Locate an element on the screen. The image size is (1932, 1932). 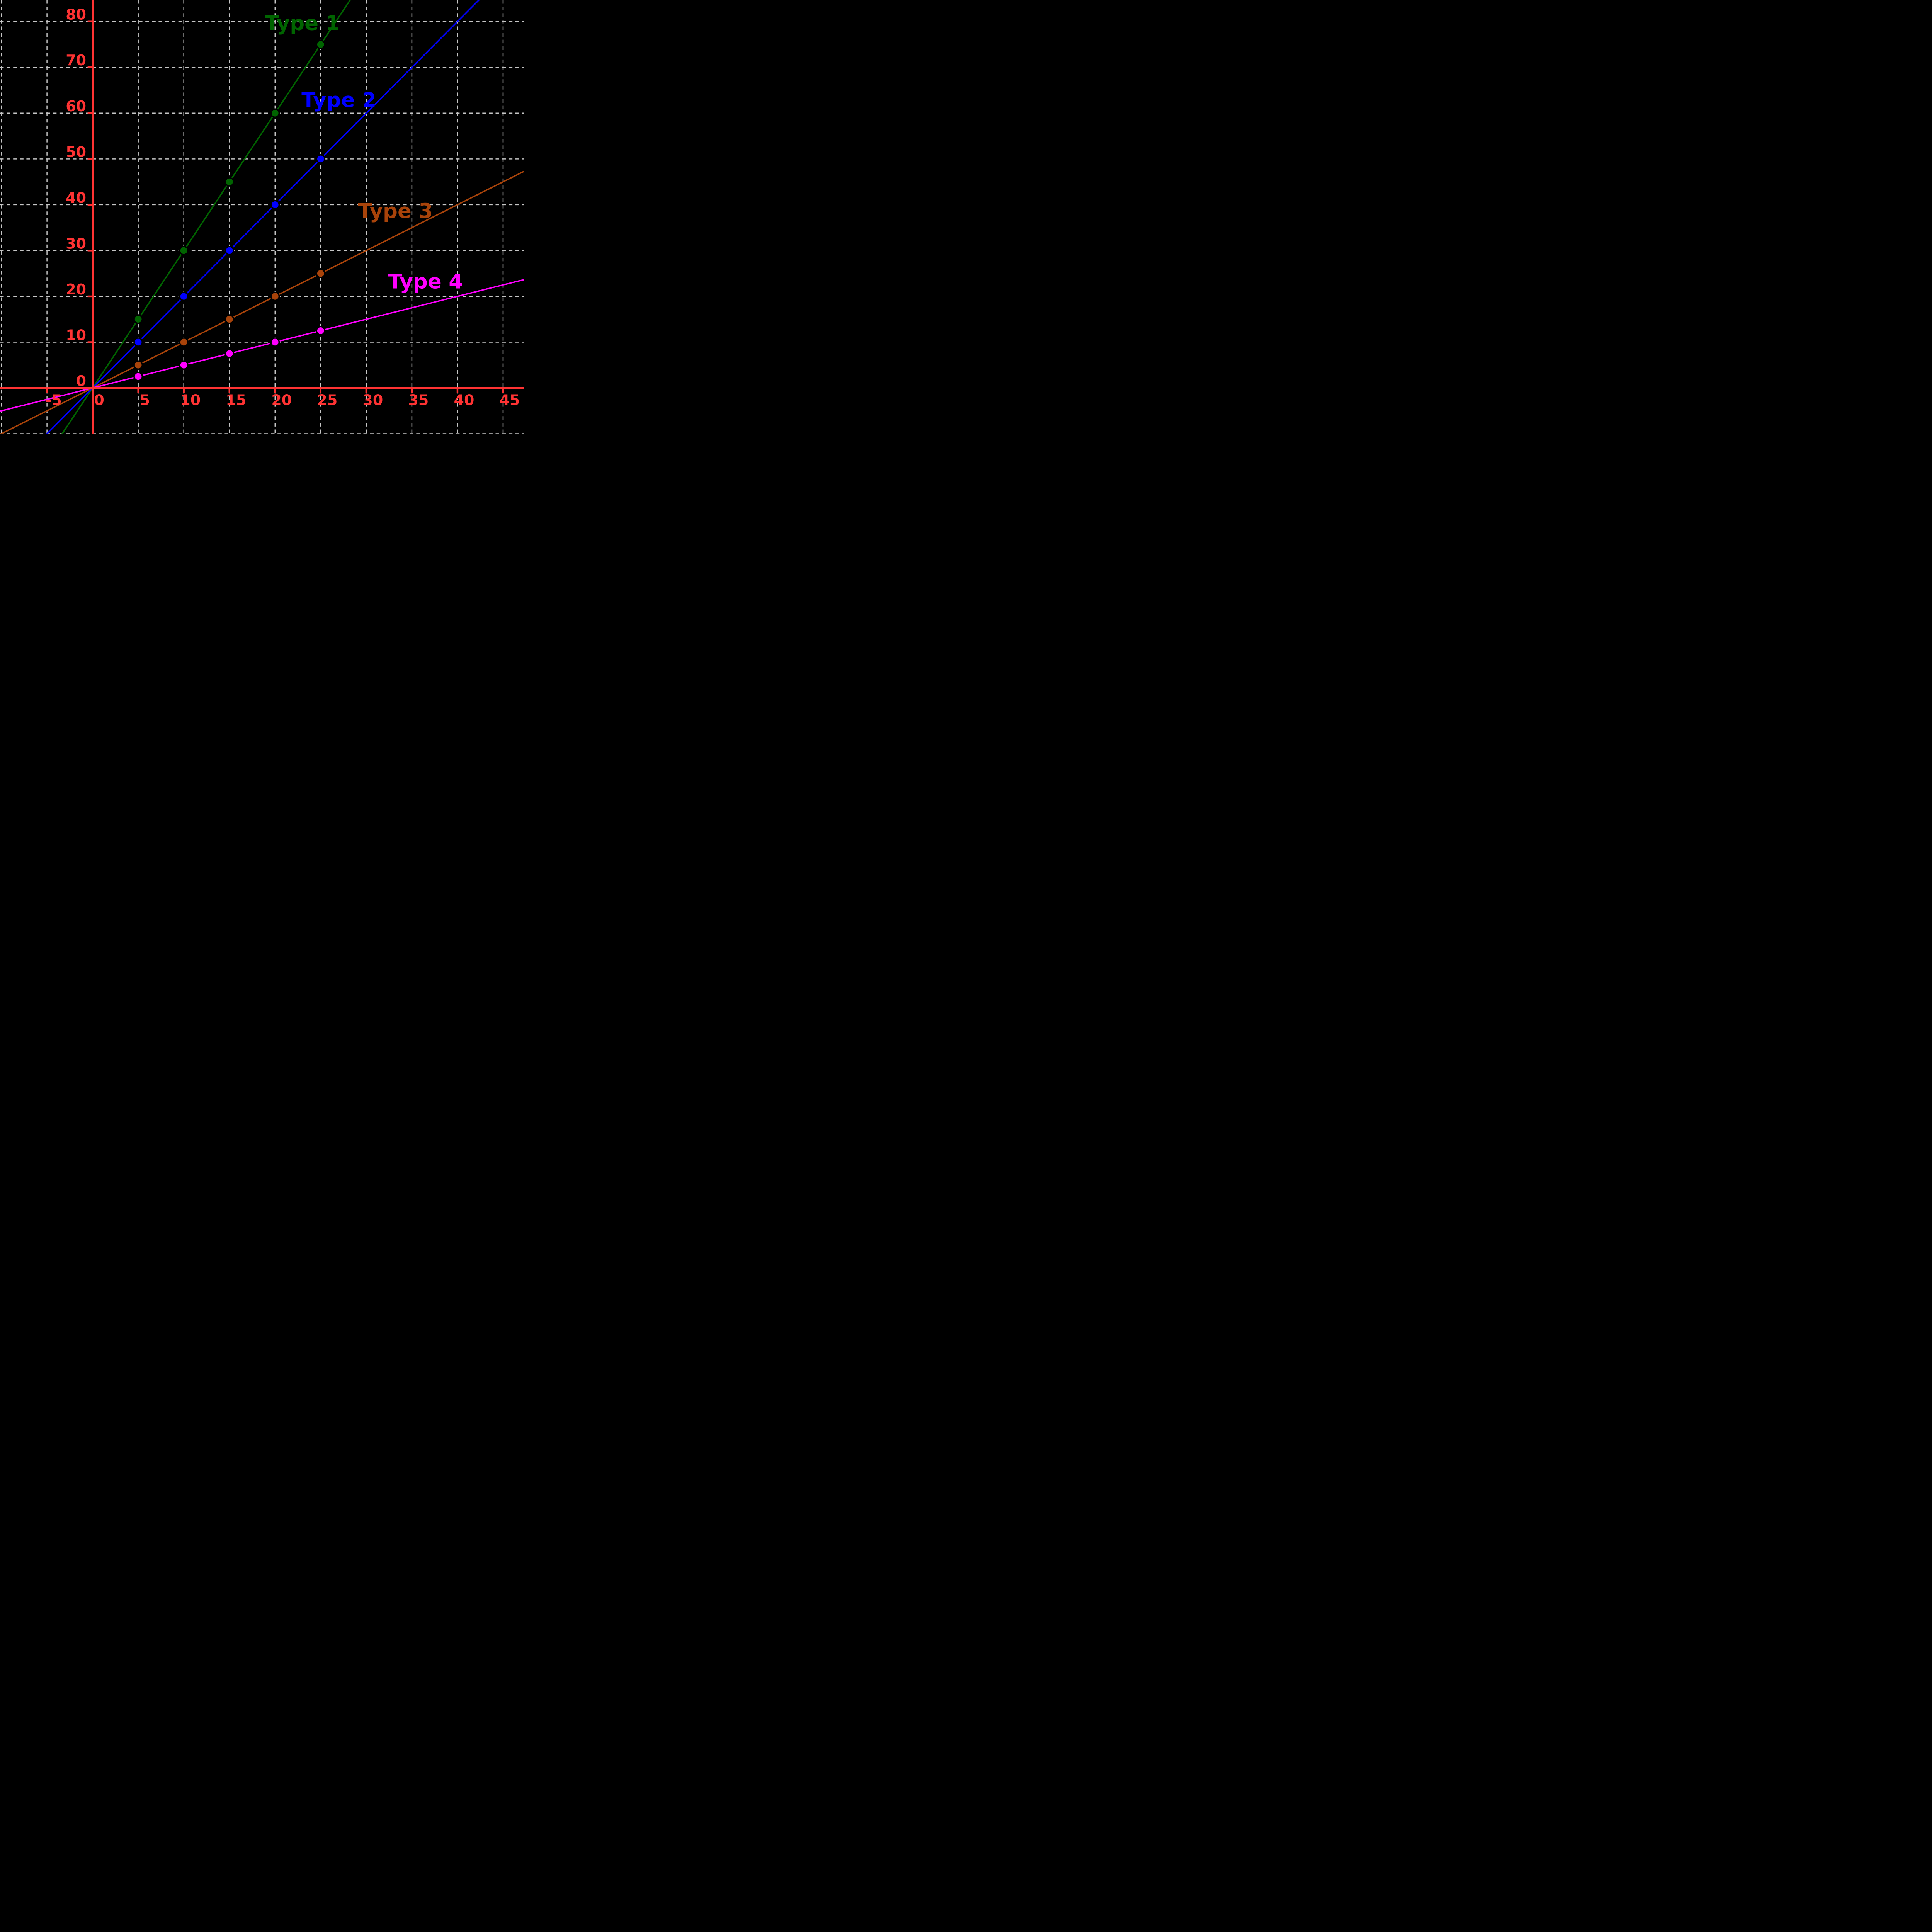
x-tick-label: 5 is located at coordinates (144, 400).